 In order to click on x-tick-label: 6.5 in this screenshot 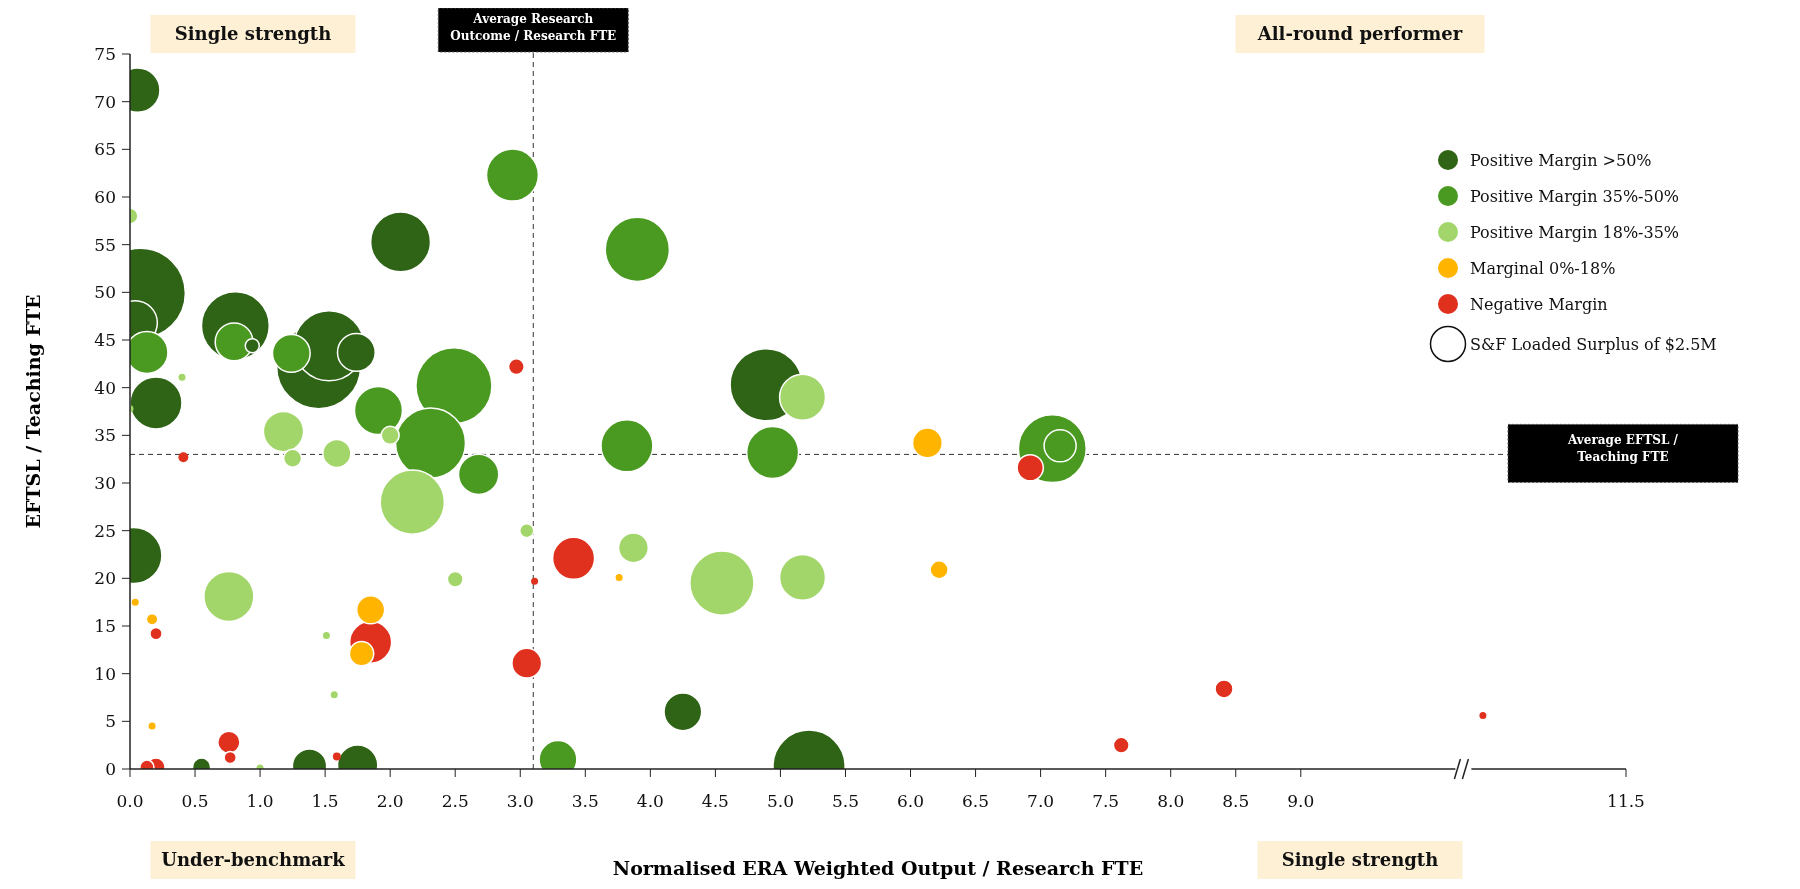, I will do `click(976, 801)`.